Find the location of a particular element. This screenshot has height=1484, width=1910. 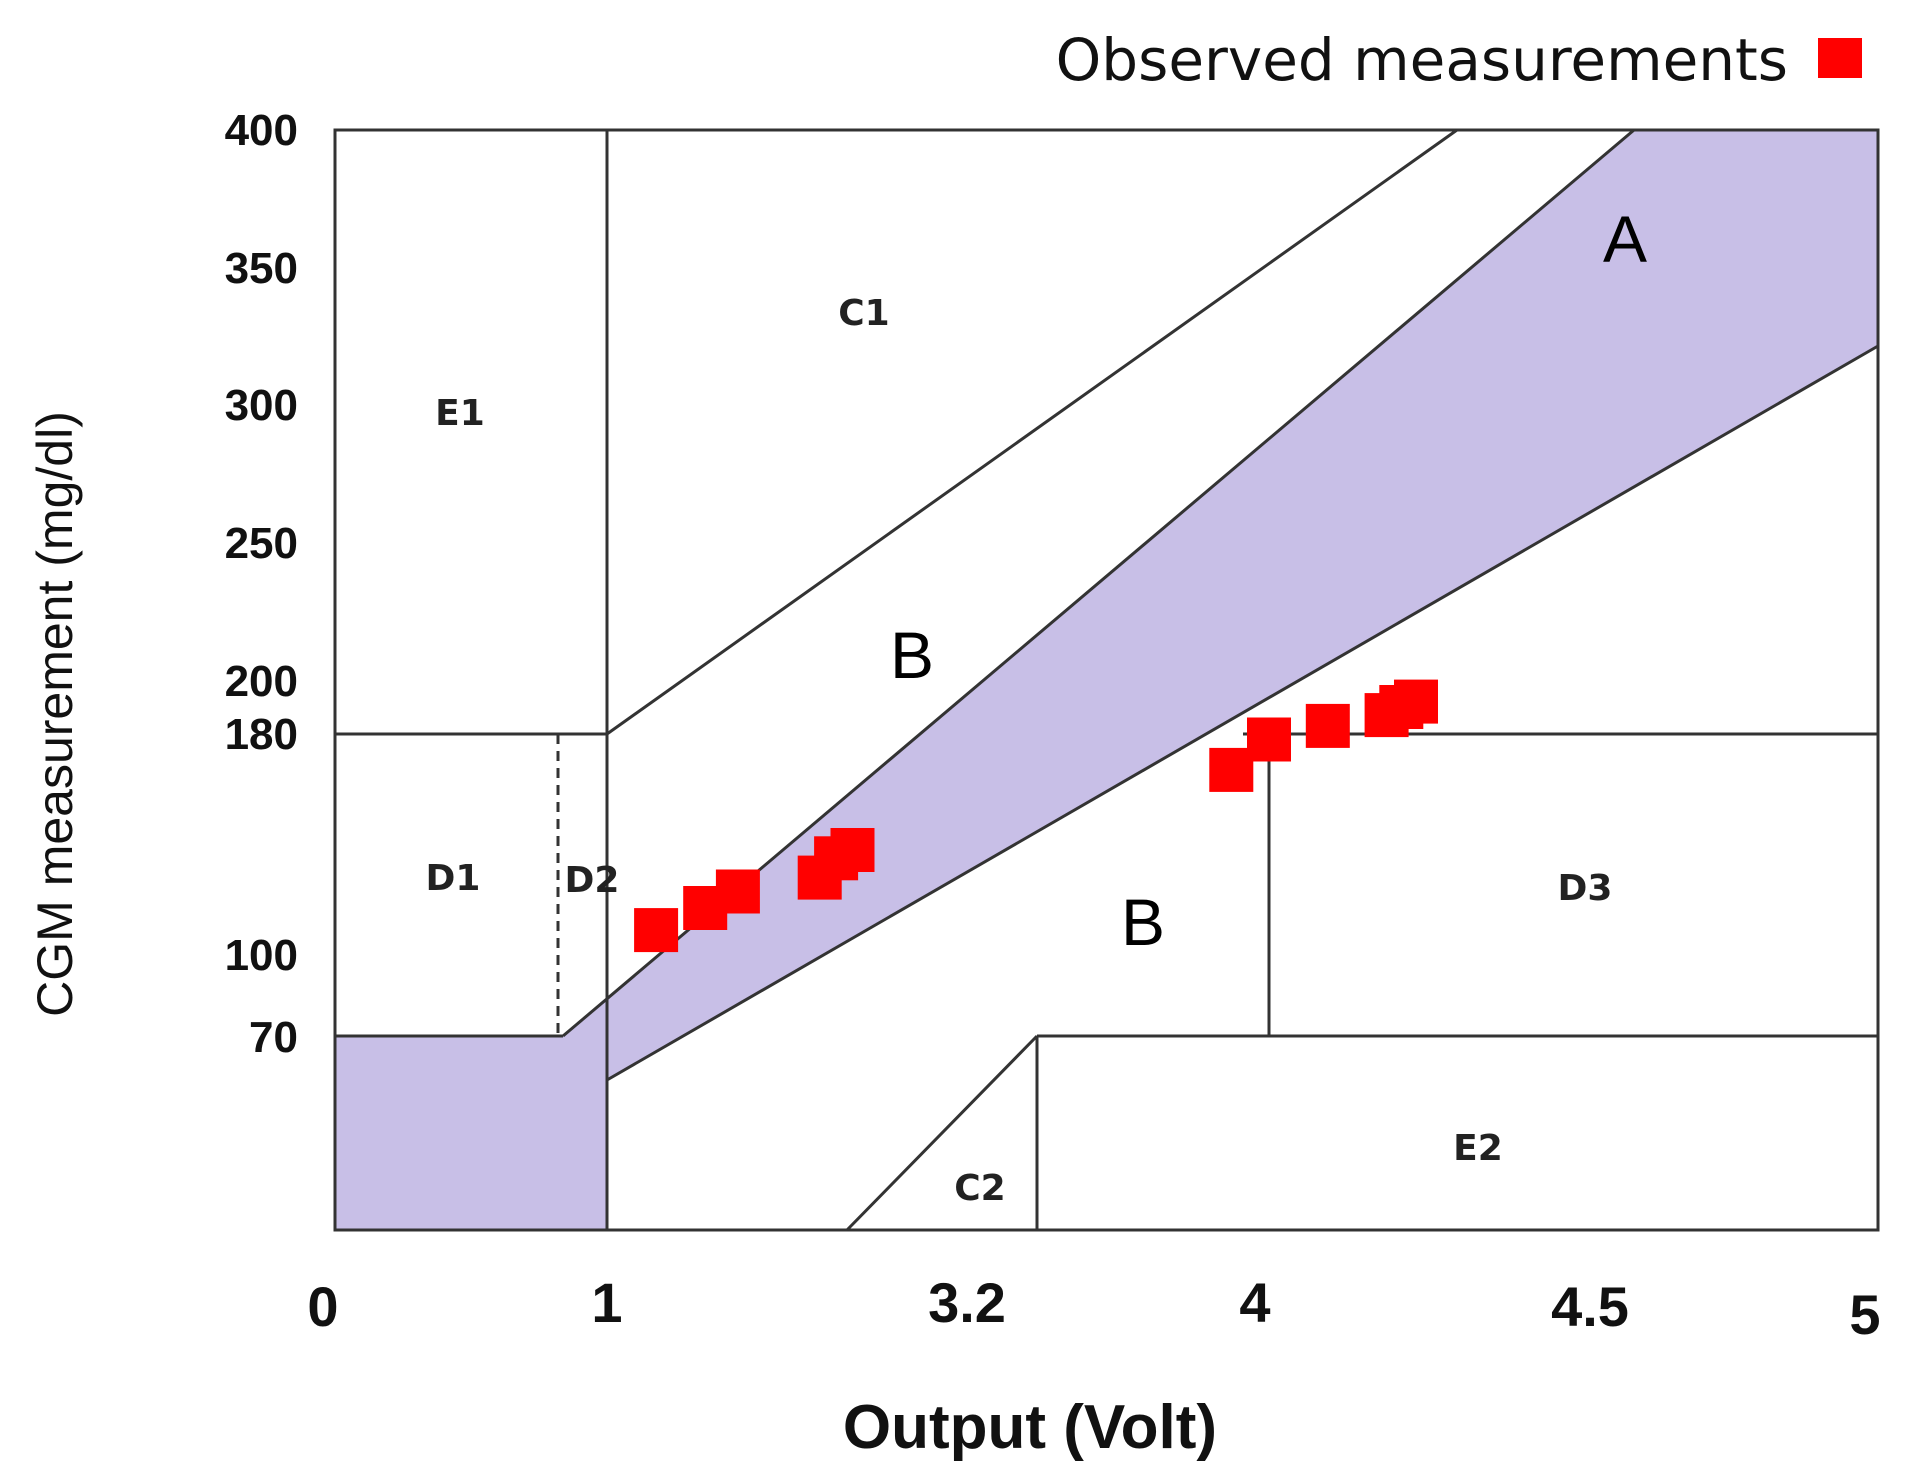

zone-label-e2: E2 is located at coordinates (1478, 1148).